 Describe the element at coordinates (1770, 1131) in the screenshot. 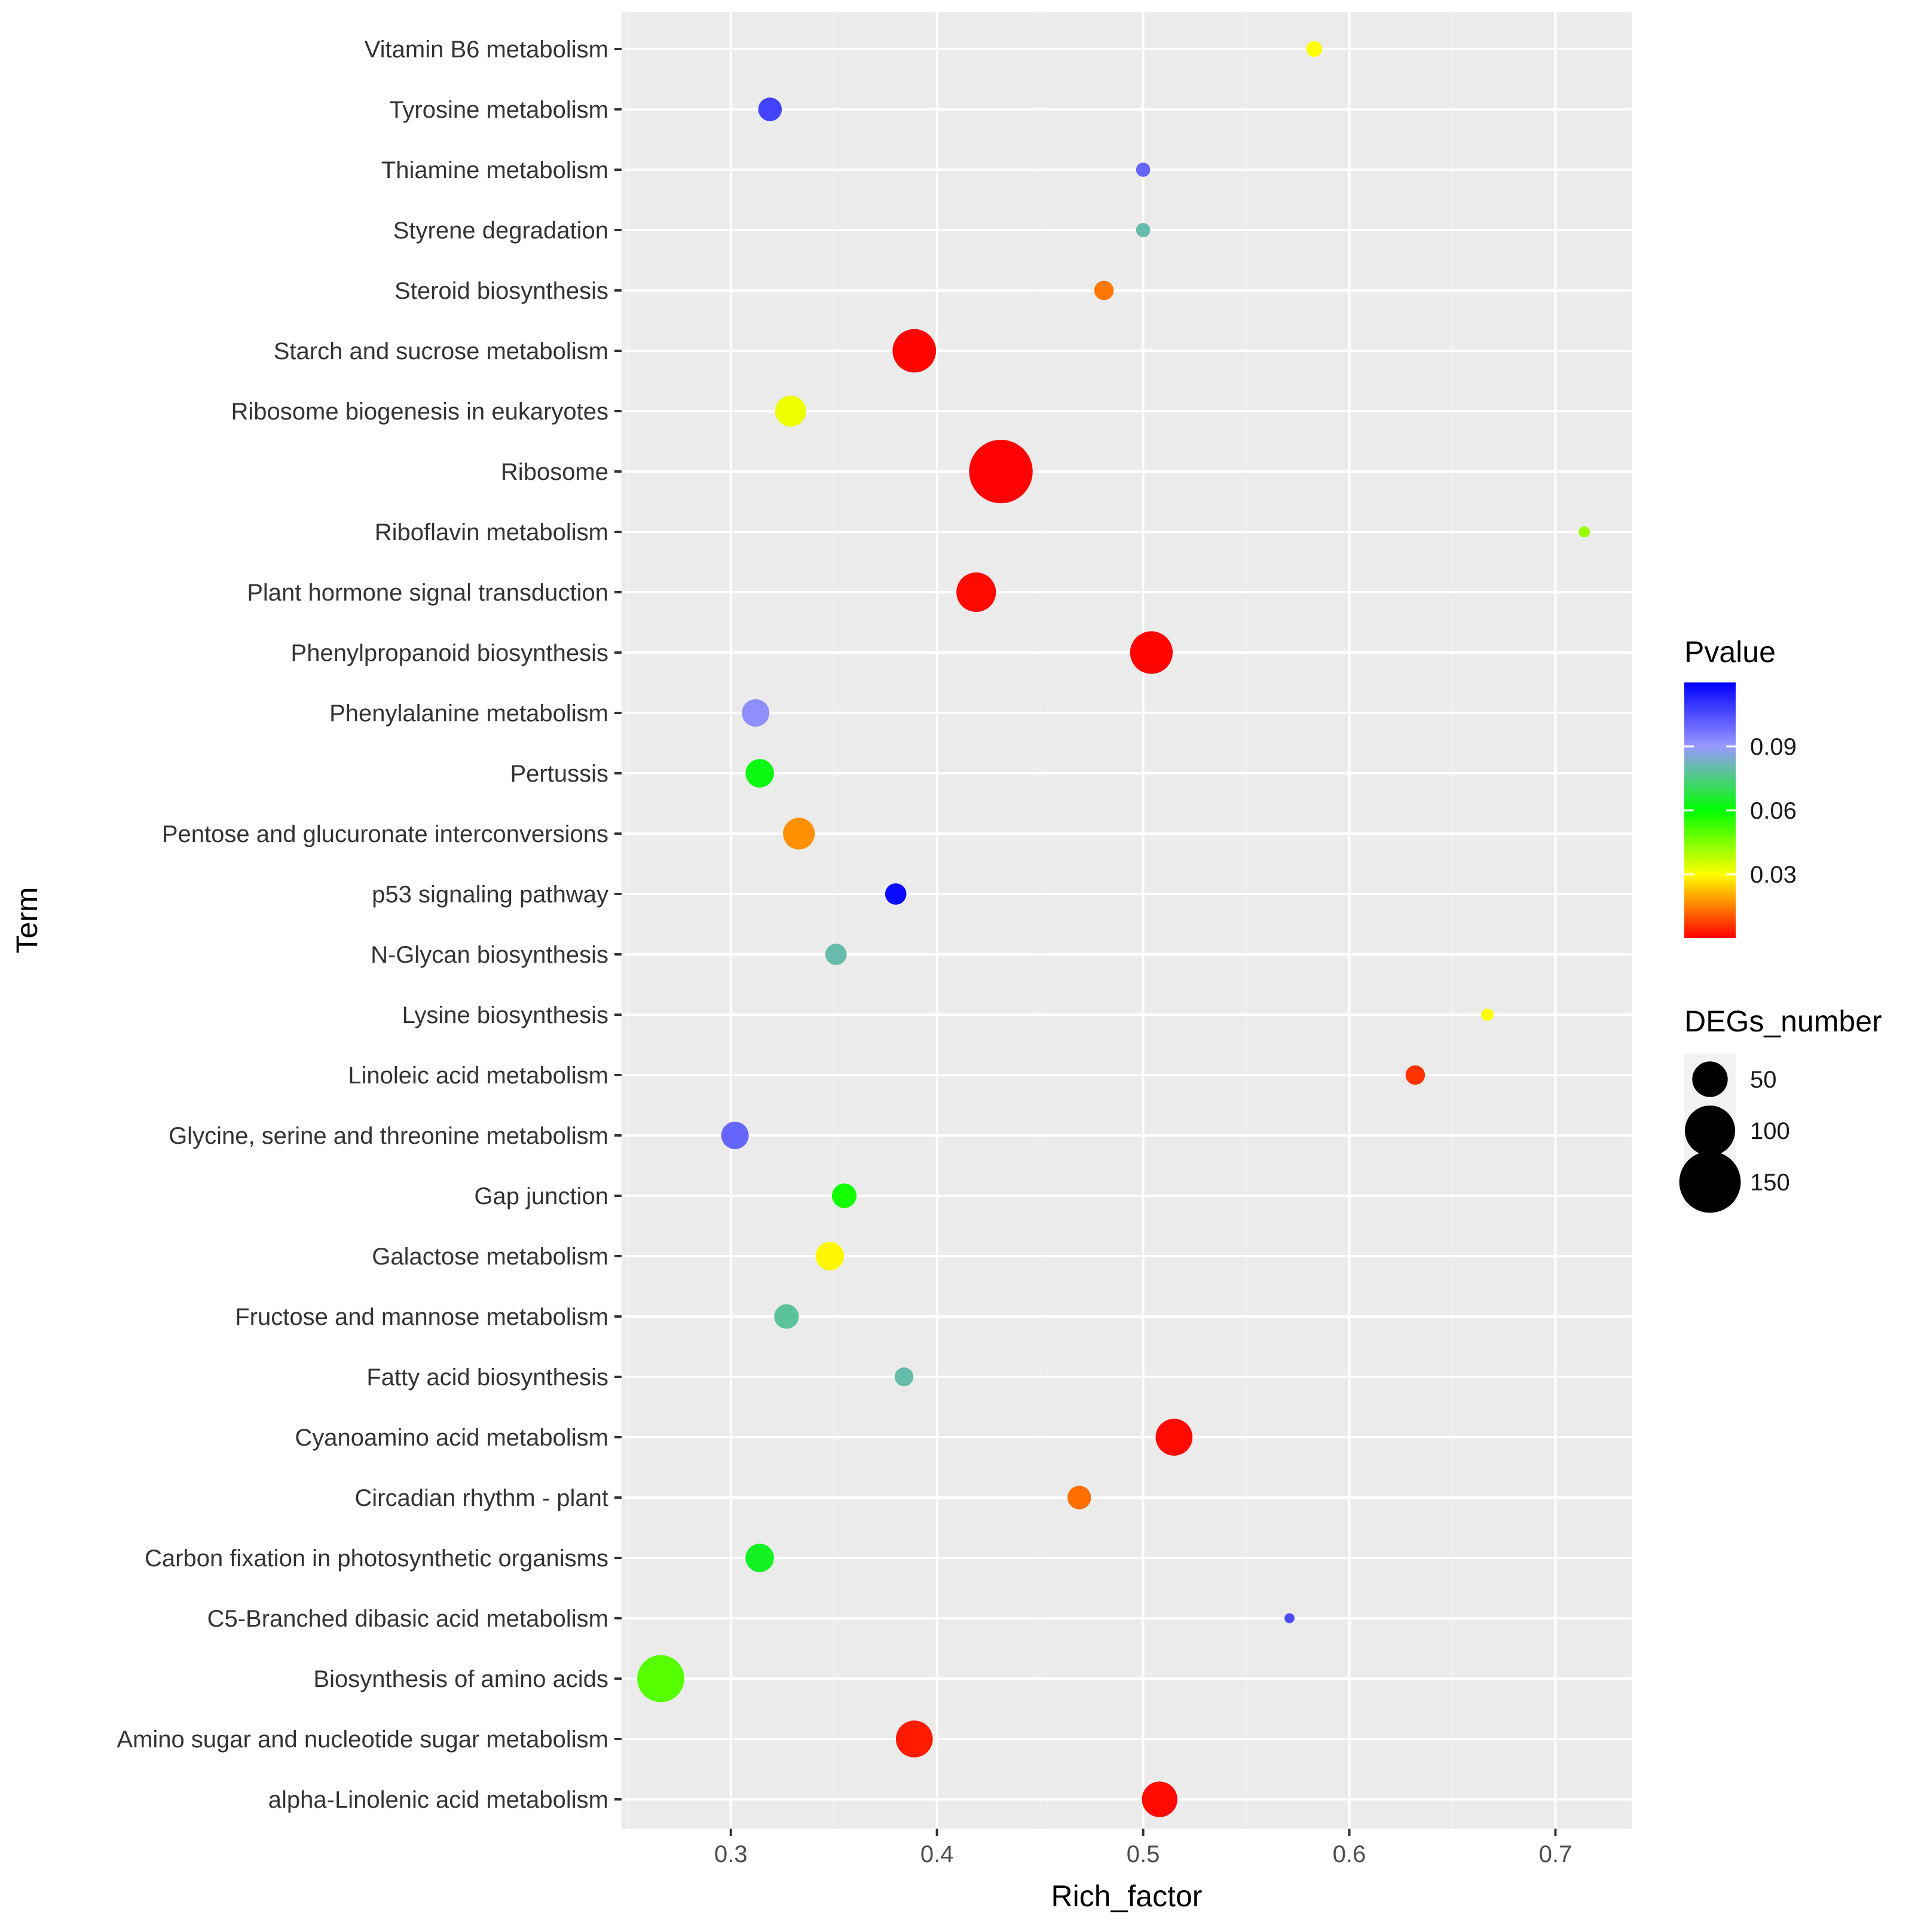

I see `size-legend-label: 100` at that location.